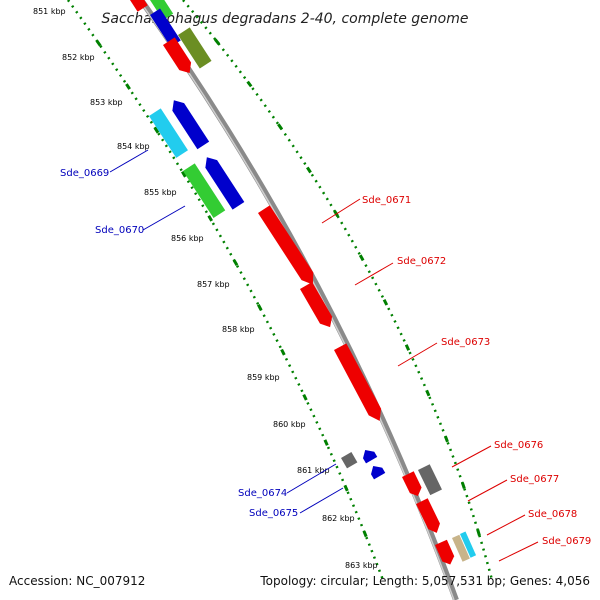 The width and height of the screenshot is (600, 600). Describe the element at coordinates (465, 342) in the screenshot. I see `gene-label-sde-0673: Sde_0673` at that location.